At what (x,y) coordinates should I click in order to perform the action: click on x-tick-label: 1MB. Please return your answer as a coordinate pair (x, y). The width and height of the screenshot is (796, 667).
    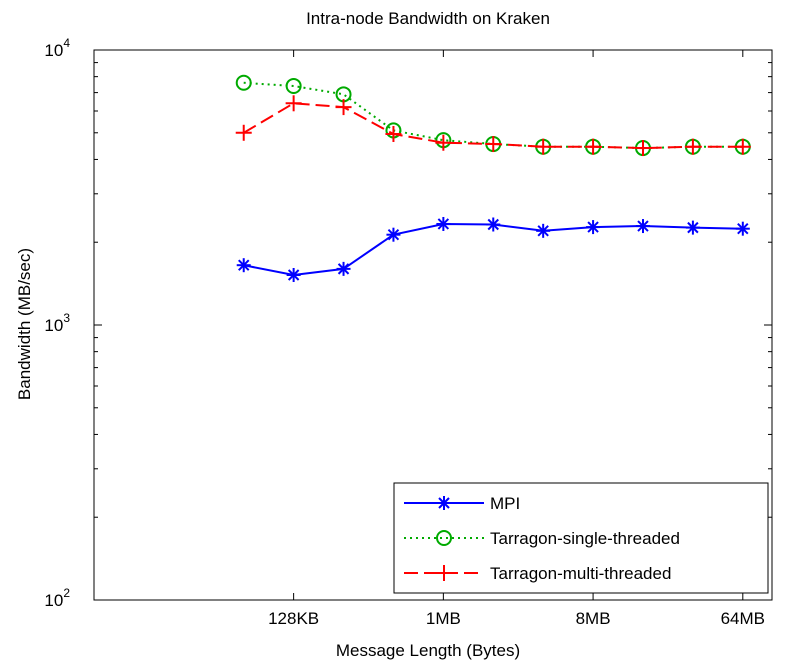
    Looking at the image, I should click on (443, 618).